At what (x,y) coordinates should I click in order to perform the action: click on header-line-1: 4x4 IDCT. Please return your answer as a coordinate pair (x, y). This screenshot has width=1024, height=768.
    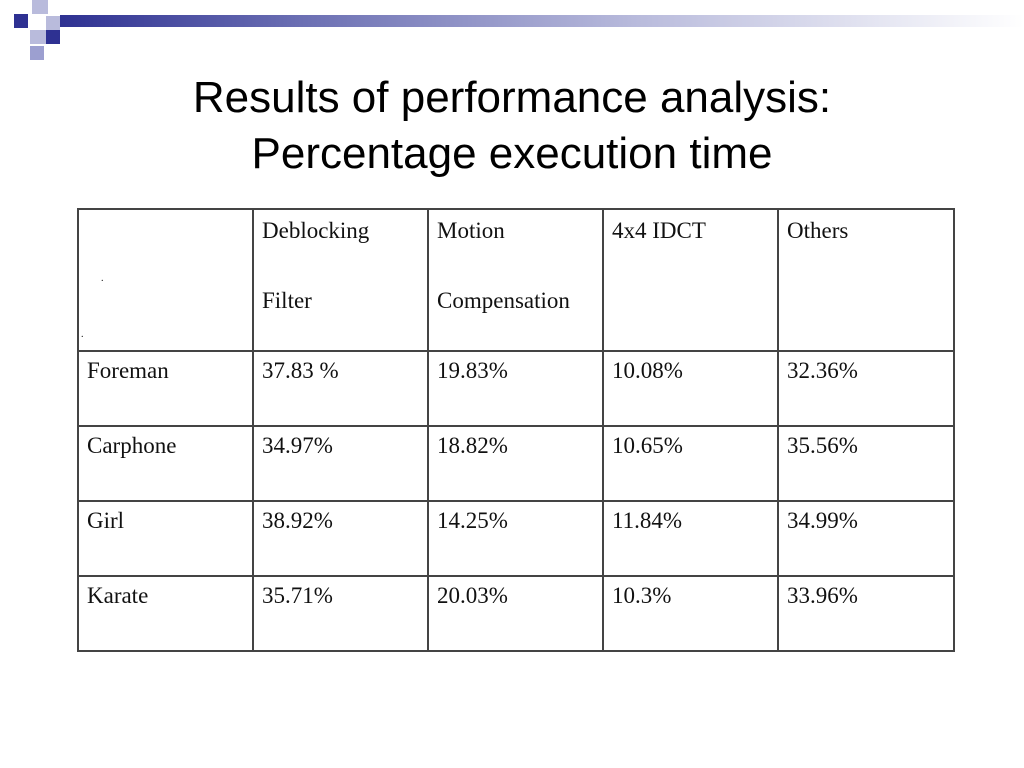
    Looking at the image, I should click on (659, 230).